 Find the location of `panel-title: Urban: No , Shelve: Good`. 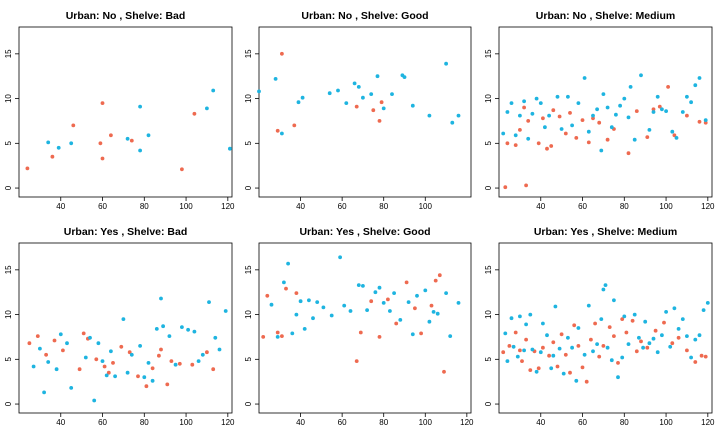

panel-title: Urban: No , Shelve: Good is located at coordinates (364, 16).